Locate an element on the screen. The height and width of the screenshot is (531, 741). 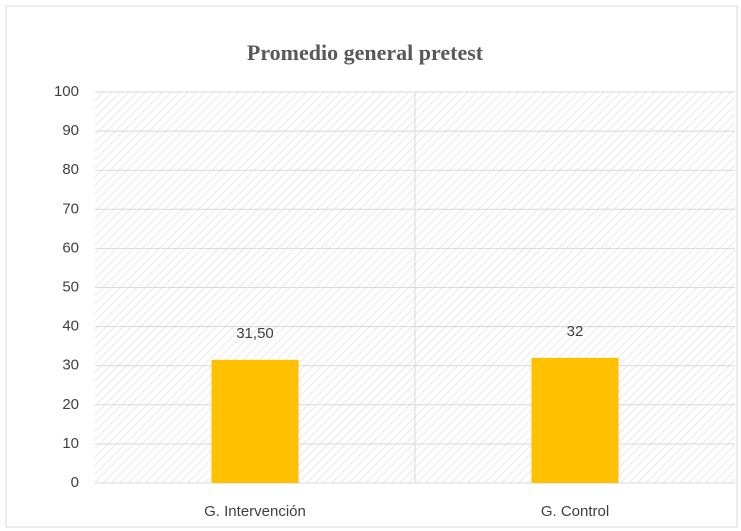
y-tick-label: 10 is located at coordinates (70, 443).